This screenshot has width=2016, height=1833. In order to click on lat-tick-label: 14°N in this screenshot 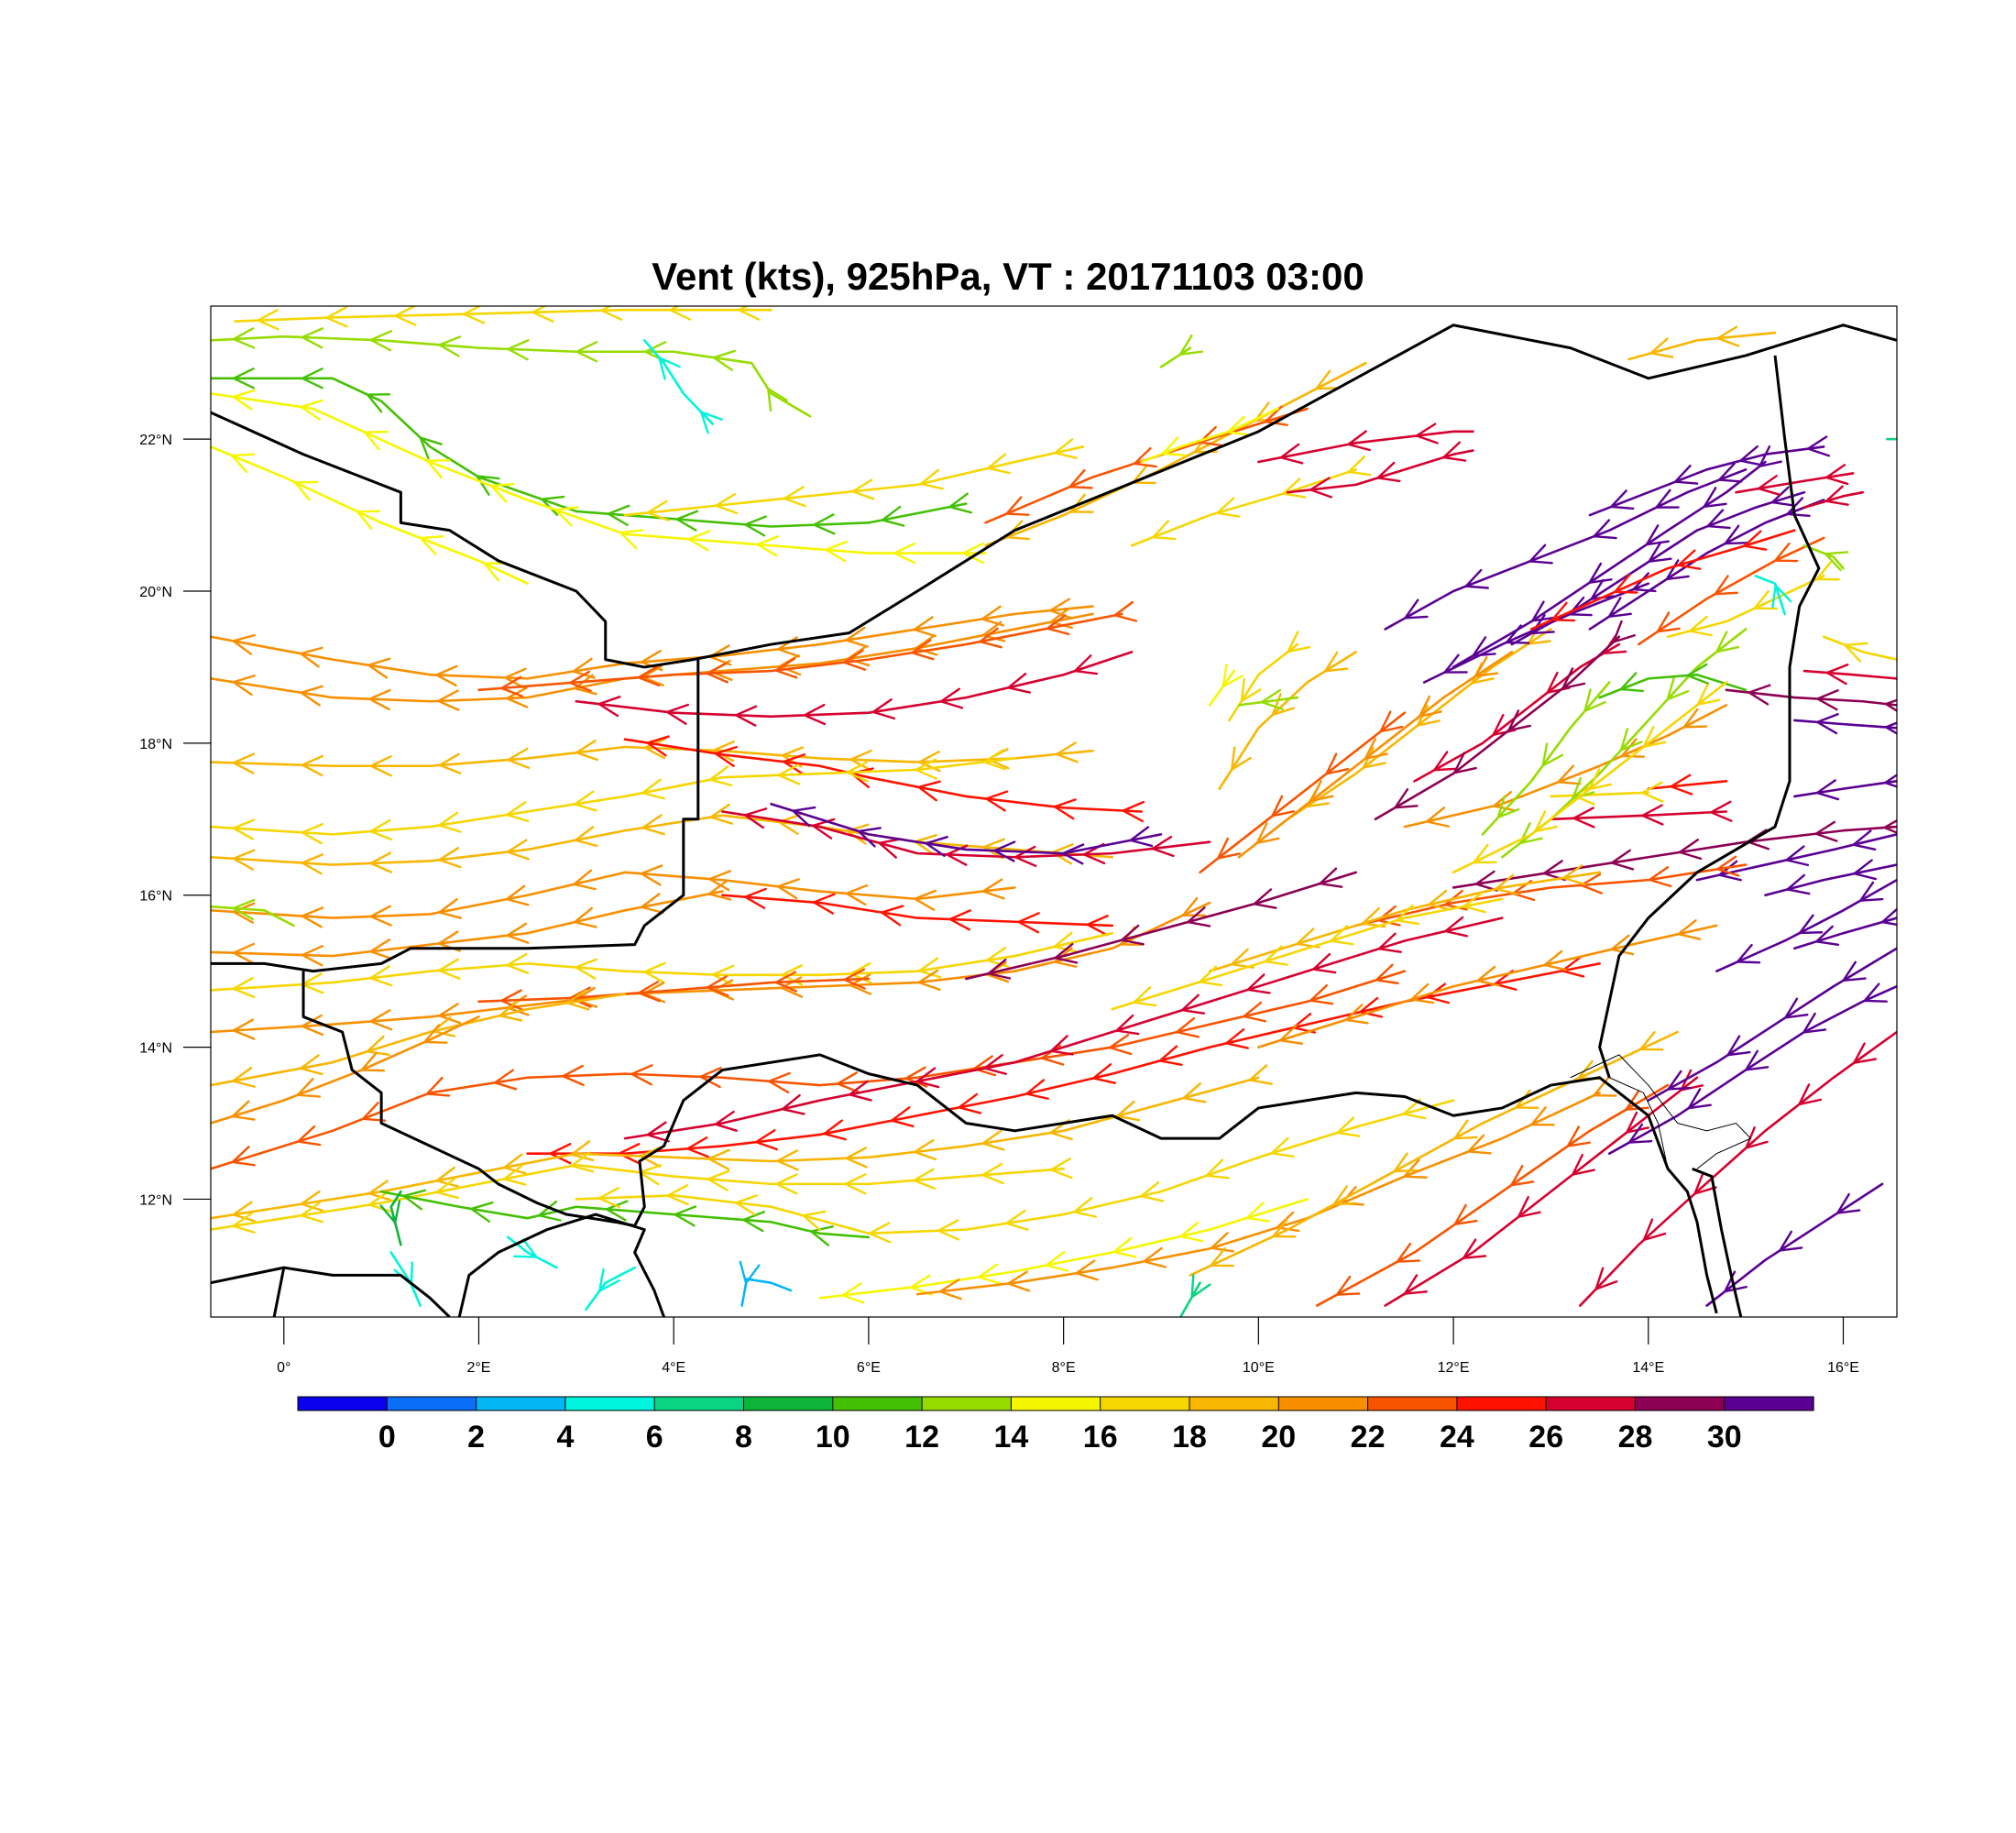, I will do `click(155, 1049)`.